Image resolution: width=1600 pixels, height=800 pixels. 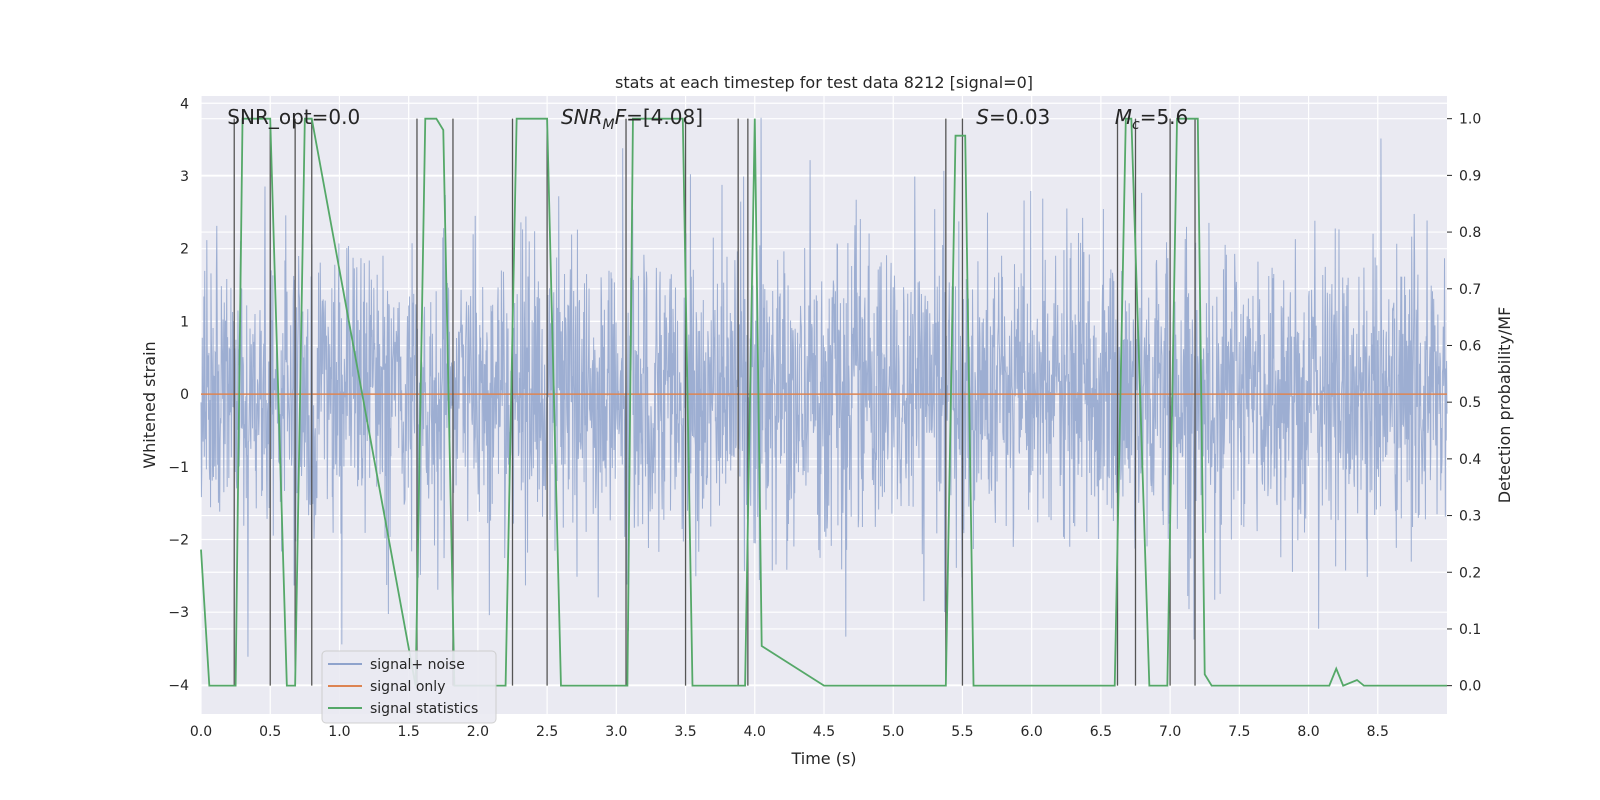 What do you see at coordinates (1170, 732) in the screenshot?
I see `x-tick-label: 7.0` at bounding box center [1170, 732].